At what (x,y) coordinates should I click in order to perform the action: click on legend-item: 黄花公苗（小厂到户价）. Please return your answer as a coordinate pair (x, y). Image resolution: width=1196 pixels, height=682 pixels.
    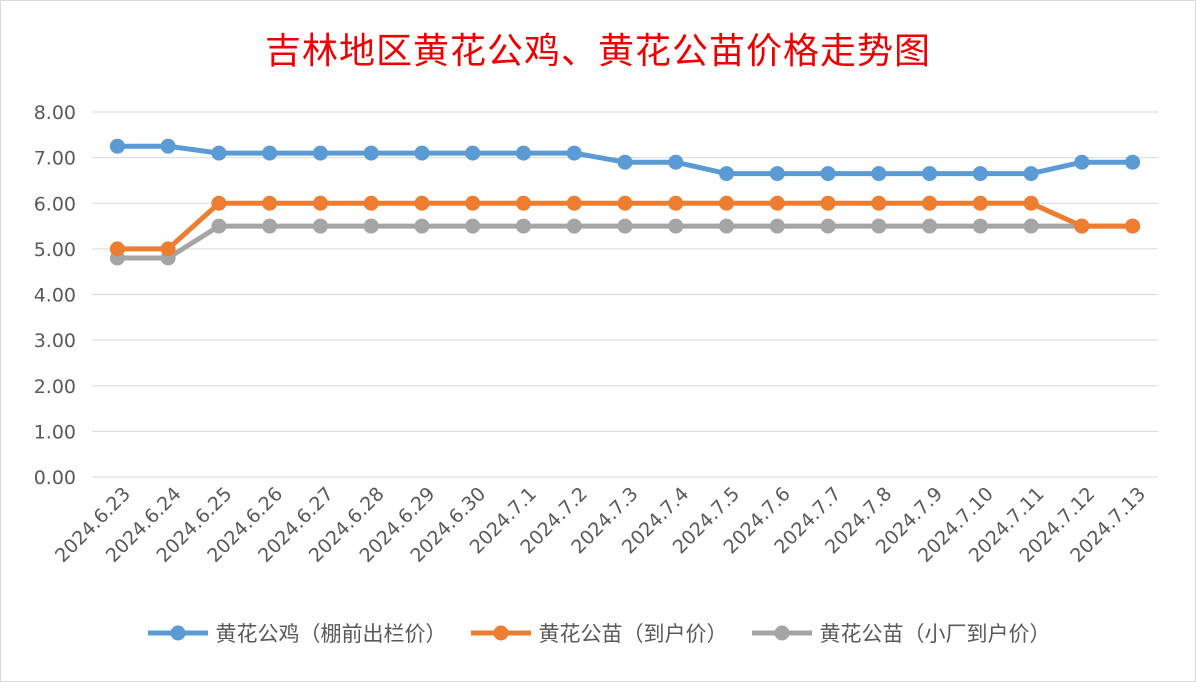
    Looking at the image, I should click on (900, 633).